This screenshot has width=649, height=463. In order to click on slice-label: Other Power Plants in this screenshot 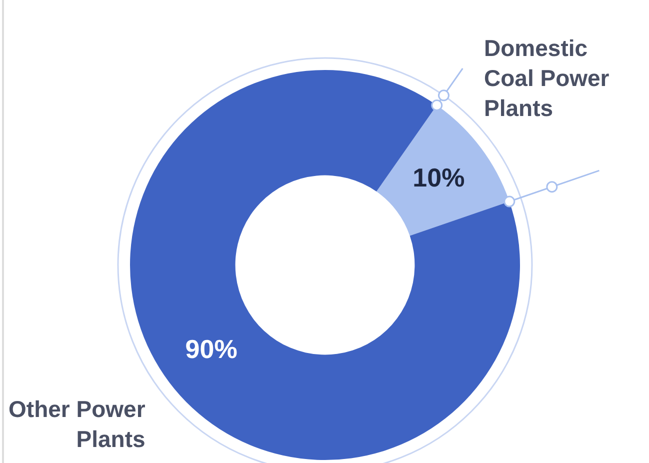, I will do `click(77, 424)`.